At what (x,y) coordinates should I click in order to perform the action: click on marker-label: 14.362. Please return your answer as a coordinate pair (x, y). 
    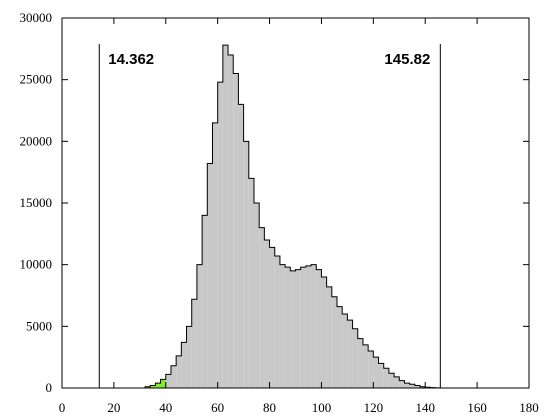
    Looking at the image, I should click on (131, 59).